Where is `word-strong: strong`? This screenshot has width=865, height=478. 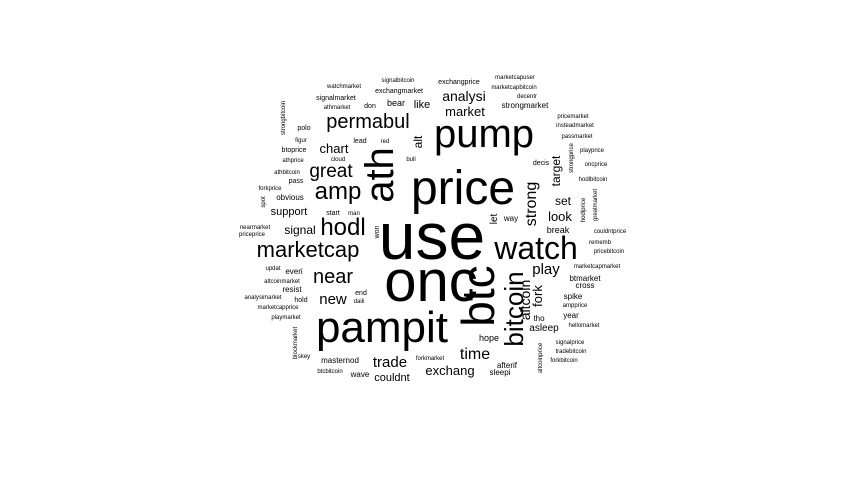
word-strong: strong is located at coordinates (531, 204).